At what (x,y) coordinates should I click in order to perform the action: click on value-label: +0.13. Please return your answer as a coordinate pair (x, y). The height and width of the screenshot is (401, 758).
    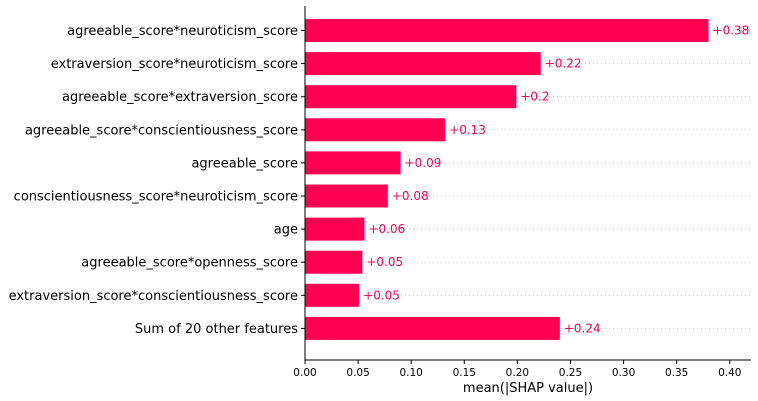
    Looking at the image, I should click on (467, 130).